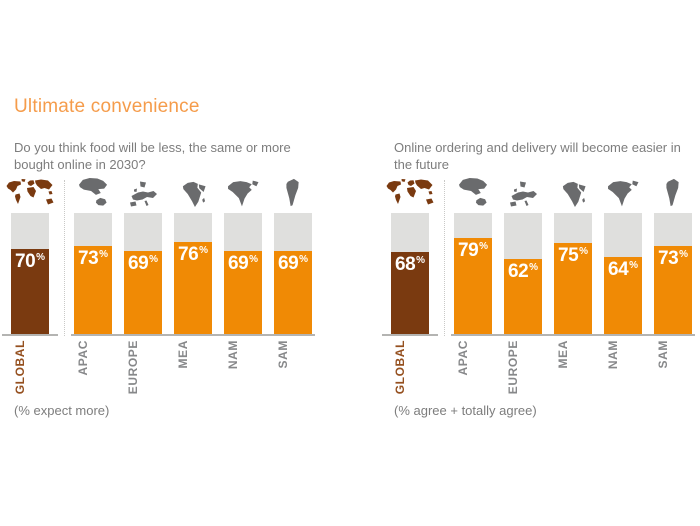 The height and width of the screenshot is (526, 700). I want to click on bar-group-nam: 69%, so click(243, 256).